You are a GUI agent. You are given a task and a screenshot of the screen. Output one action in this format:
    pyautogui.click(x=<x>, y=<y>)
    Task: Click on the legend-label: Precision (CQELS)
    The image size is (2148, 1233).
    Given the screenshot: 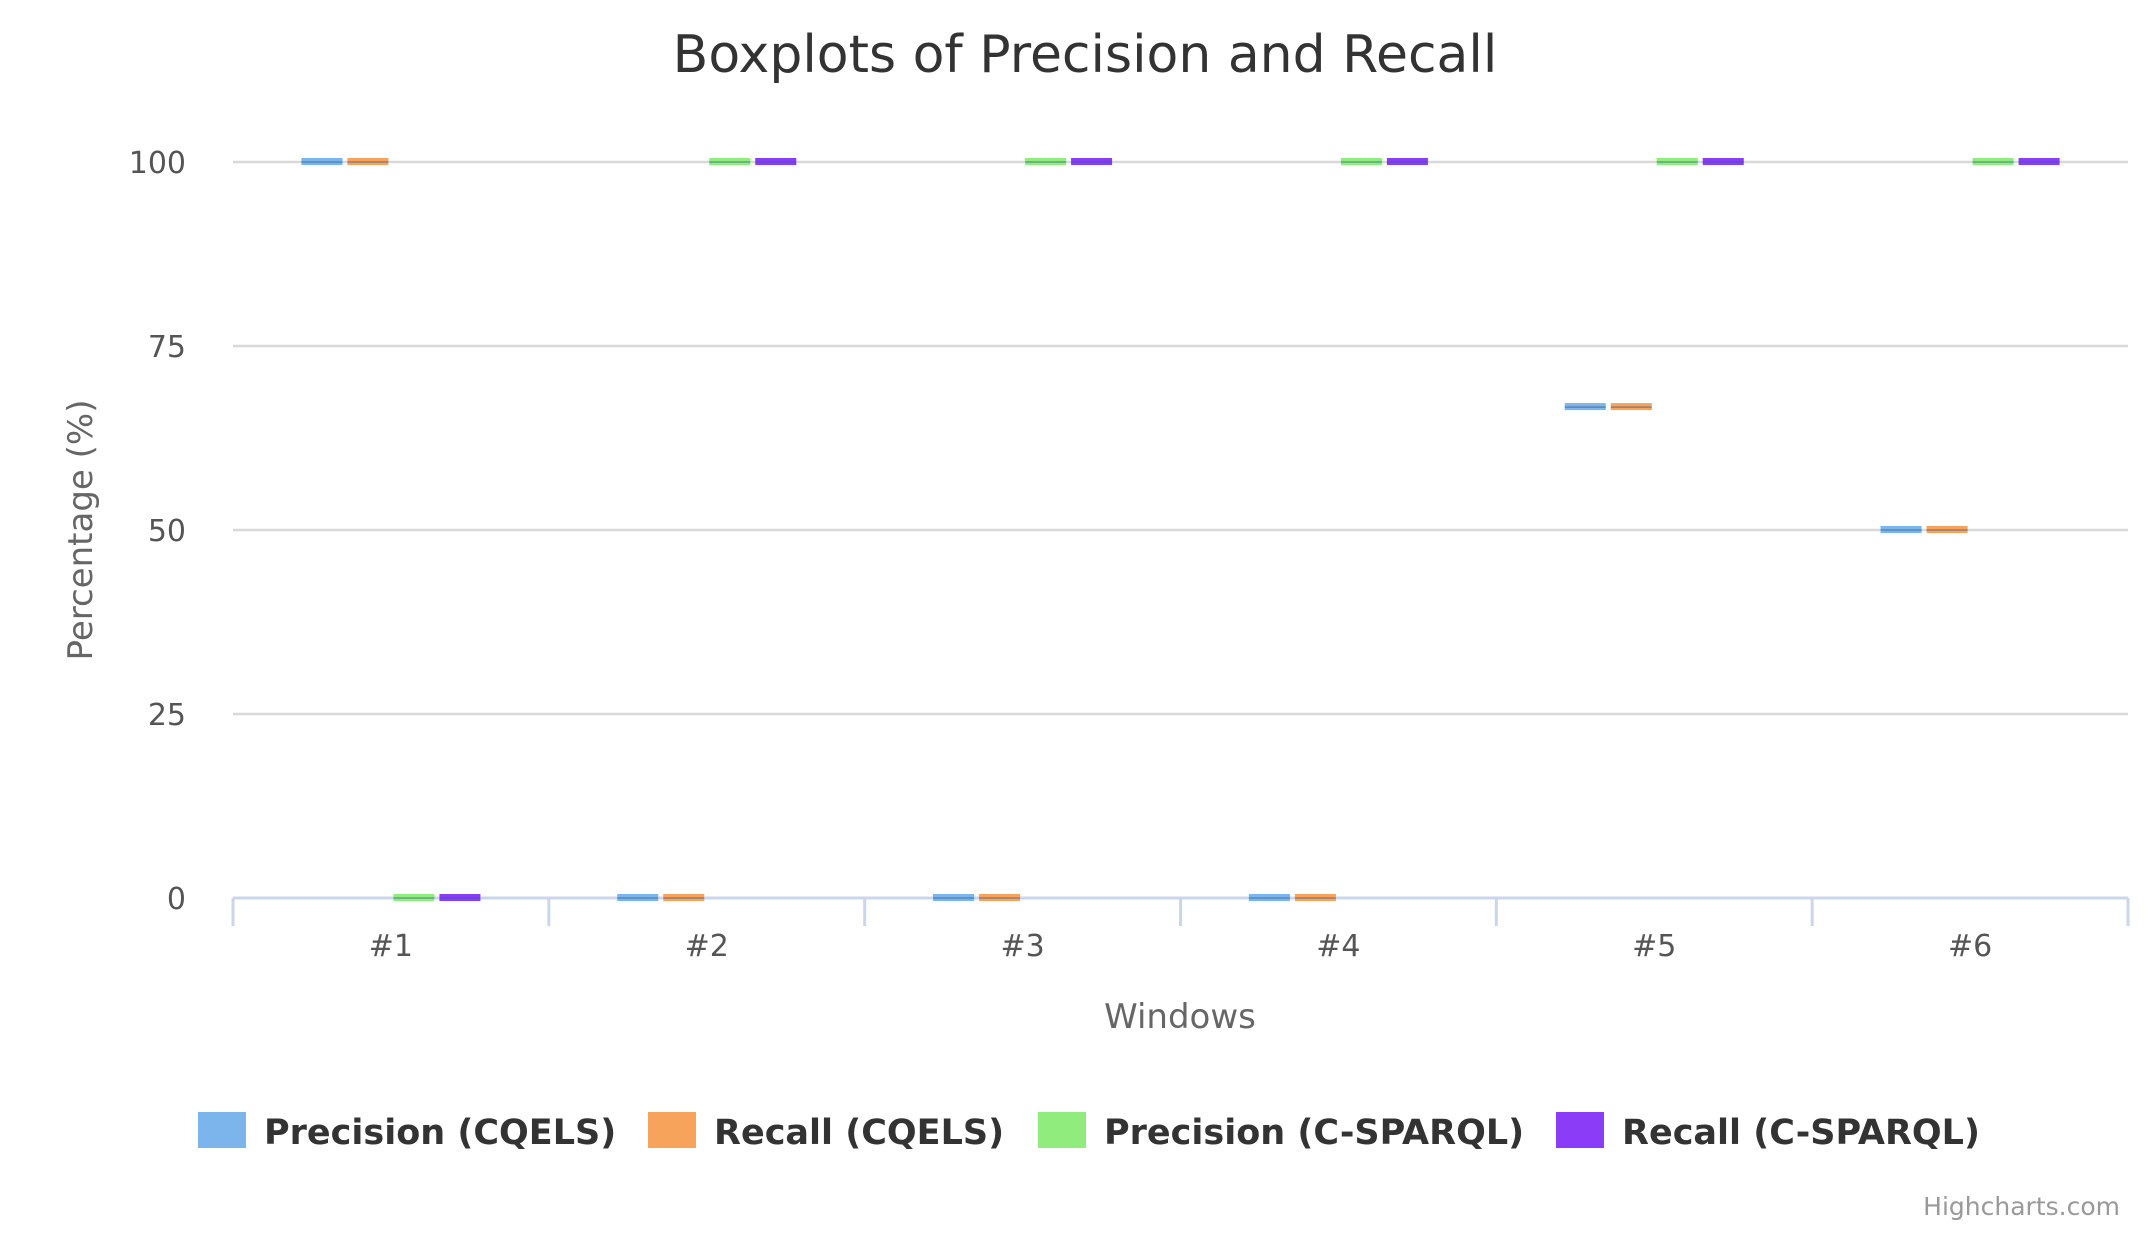 What is the action you would take?
    pyautogui.click(x=440, y=1133)
    